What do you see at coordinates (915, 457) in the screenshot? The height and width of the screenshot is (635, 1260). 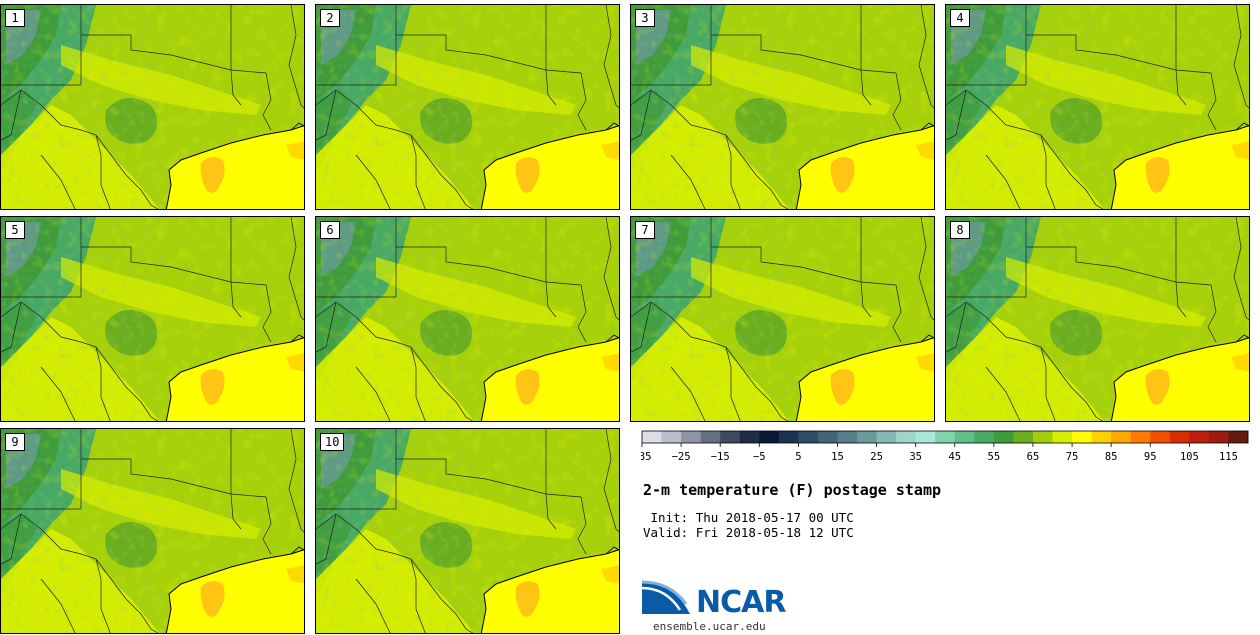 I see `colorbar-tick-label: 35` at bounding box center [915, 457].